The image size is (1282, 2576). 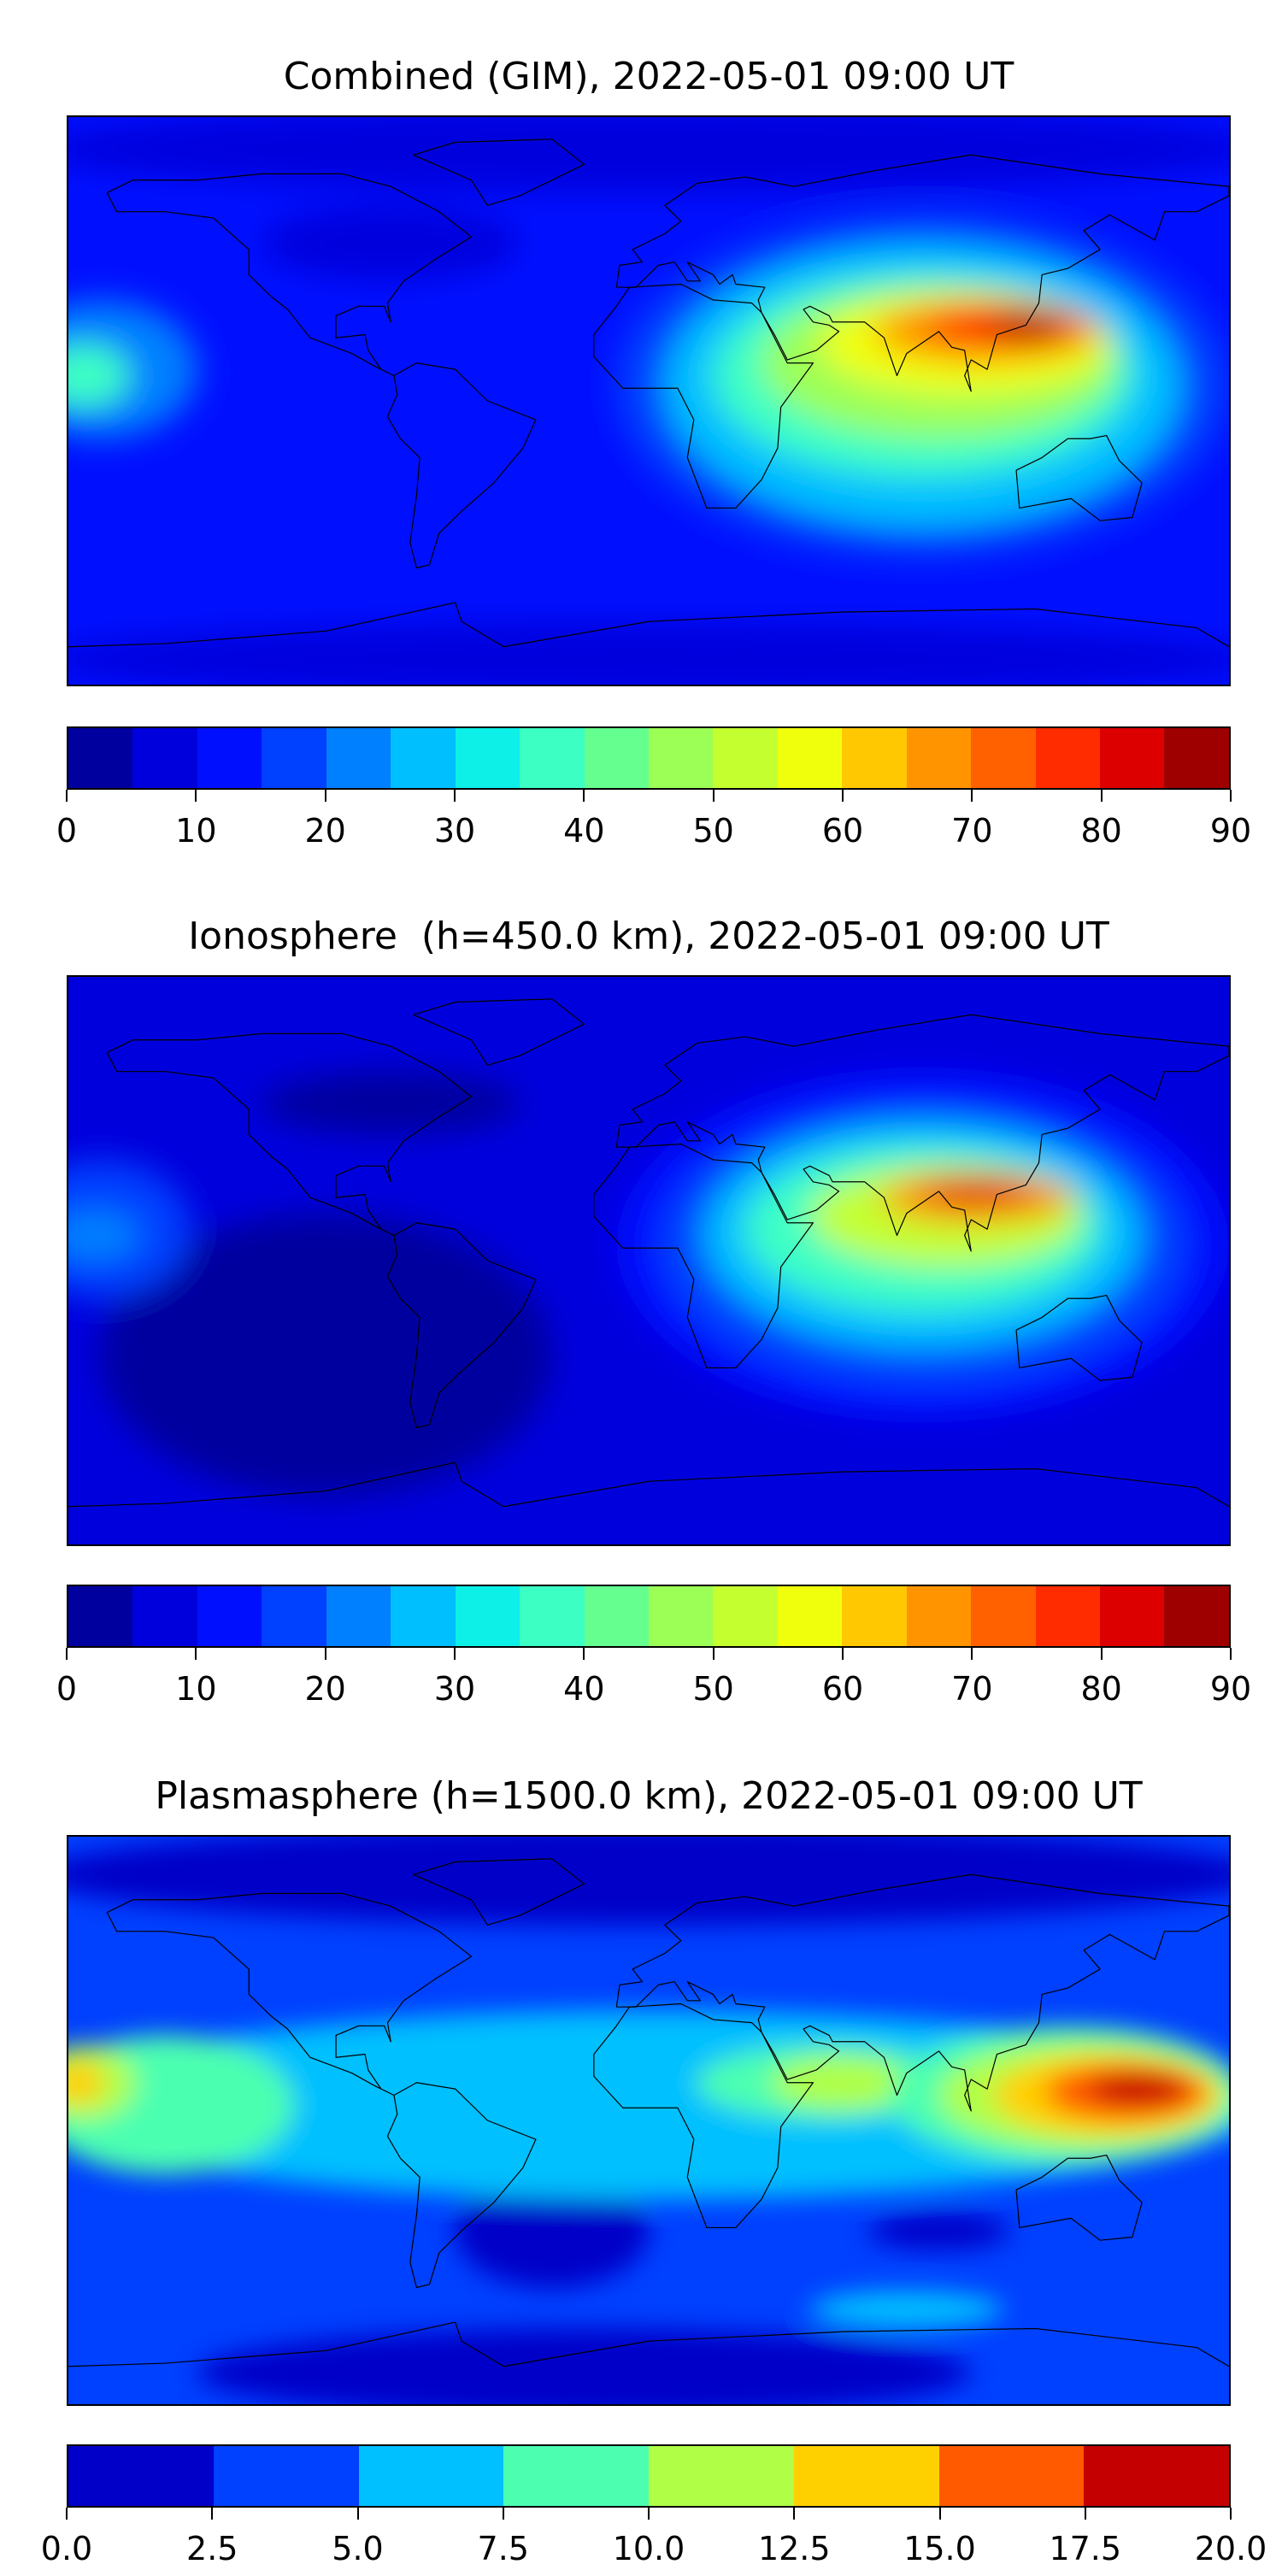 I want to click on colorbar-tick-label: 17.5, so click(x=1085, y=2548).